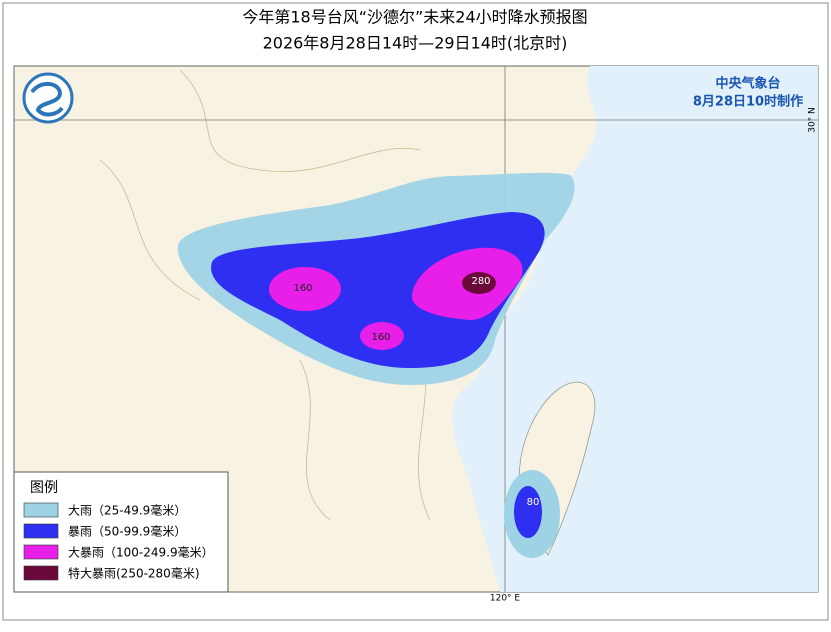 This screenshot has height=632, width=831. What do you see at coordinates (47, 99) in the screenshot?
I see `logo-mark` at bounding box center [47, 99].